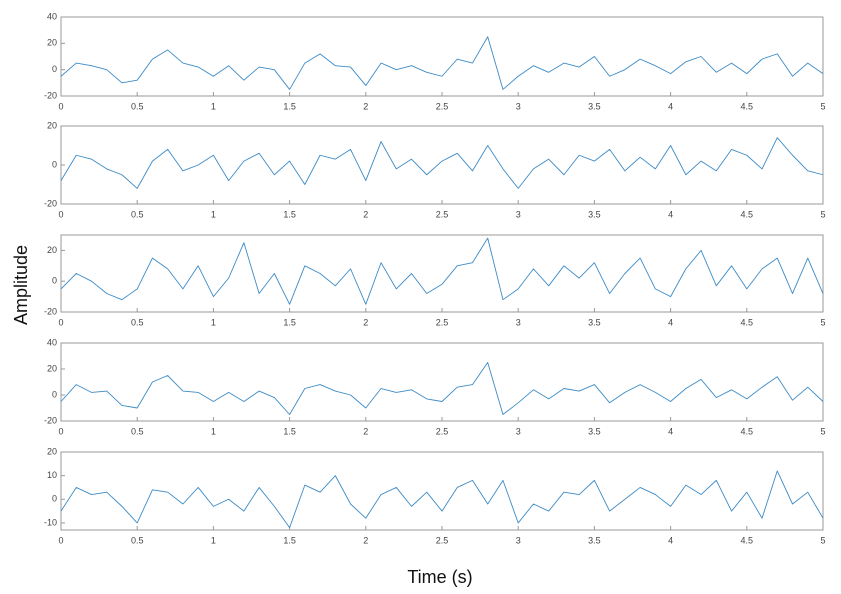  I want to click on x-axis-label: Time (s), so click(439, 577).